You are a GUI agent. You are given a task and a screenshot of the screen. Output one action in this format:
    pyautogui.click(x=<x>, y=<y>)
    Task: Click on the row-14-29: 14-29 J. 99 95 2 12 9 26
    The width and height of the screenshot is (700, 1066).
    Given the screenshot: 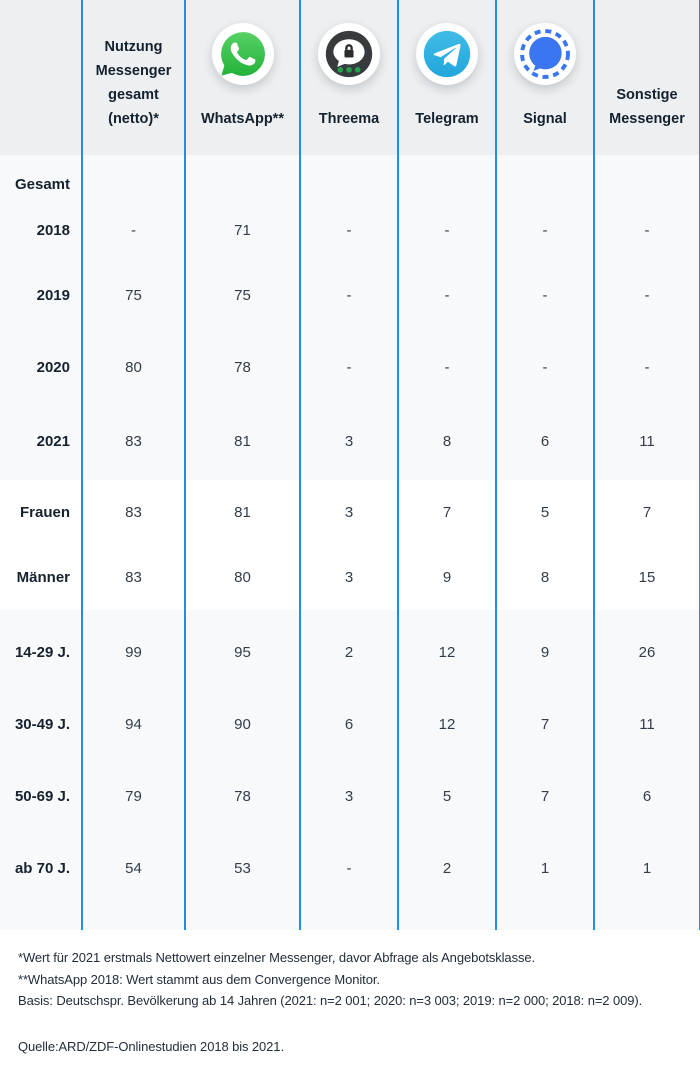 What is the action you would take?
    pyautogui.click(x=350, y=646)
    